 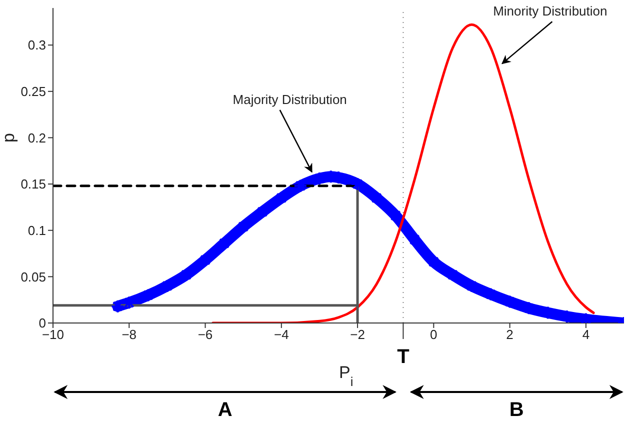 I want to click on annotation: Minority Distribution, so click(x=550, y=11).